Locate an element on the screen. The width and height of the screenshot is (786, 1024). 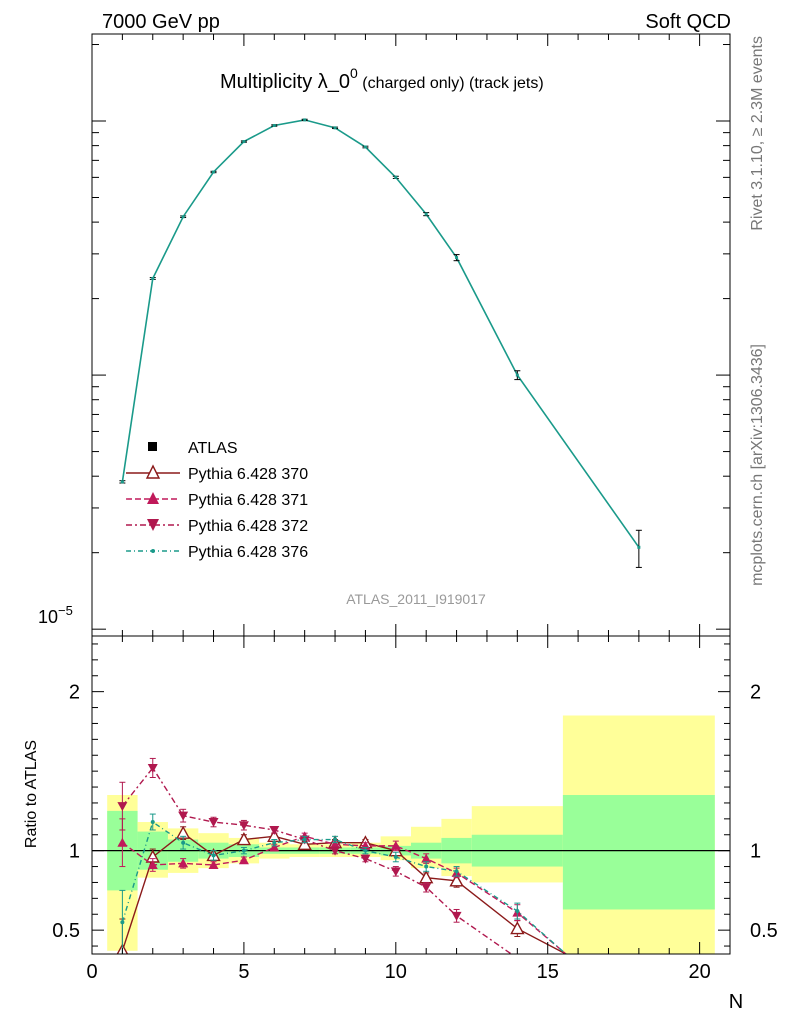
legend-entry-376: Pythia 6.428 376 is located at coordinates (217, 552).